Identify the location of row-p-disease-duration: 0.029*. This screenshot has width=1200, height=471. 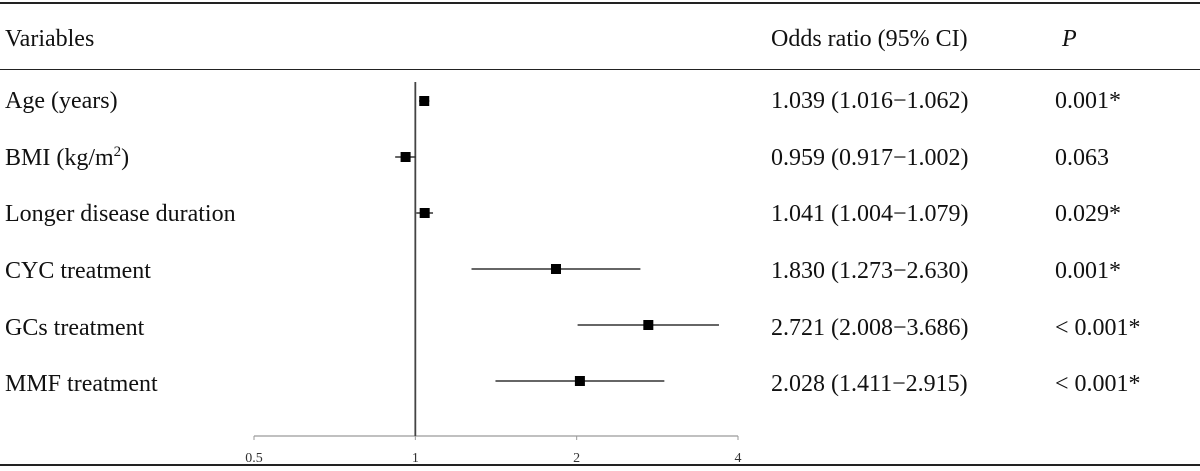
(1088, 214).